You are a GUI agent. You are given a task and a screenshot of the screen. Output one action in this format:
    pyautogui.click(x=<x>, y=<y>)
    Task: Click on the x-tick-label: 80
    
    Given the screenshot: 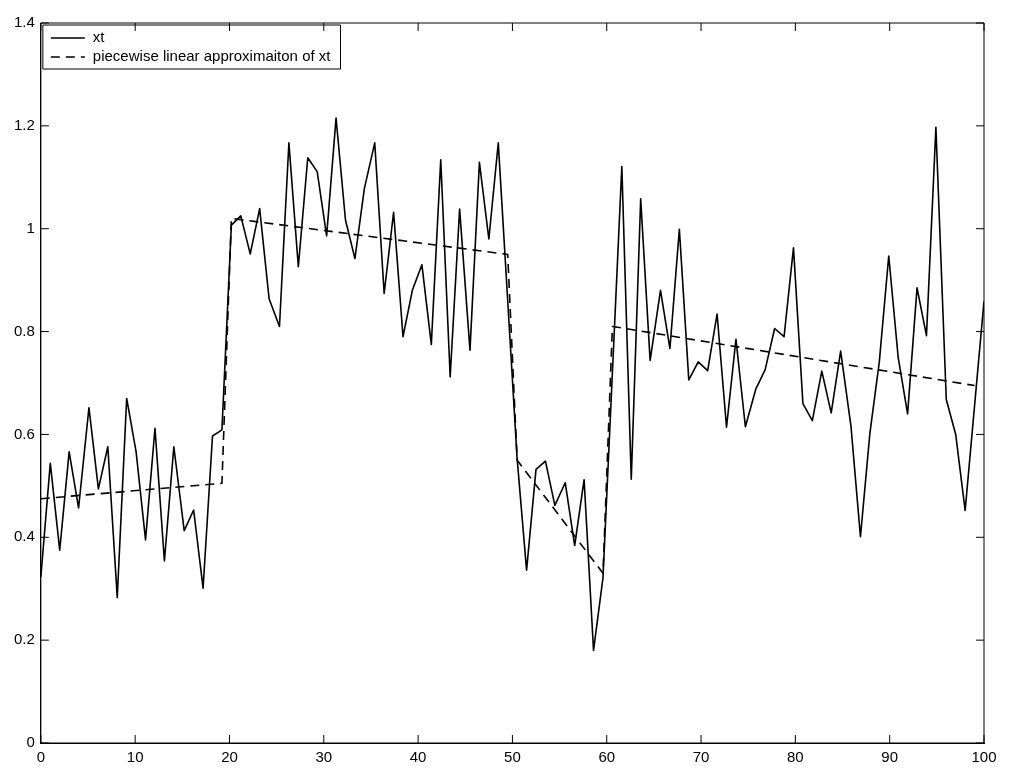 What is the action you would take?
    pyautogui.click(x=795, y=757)
    